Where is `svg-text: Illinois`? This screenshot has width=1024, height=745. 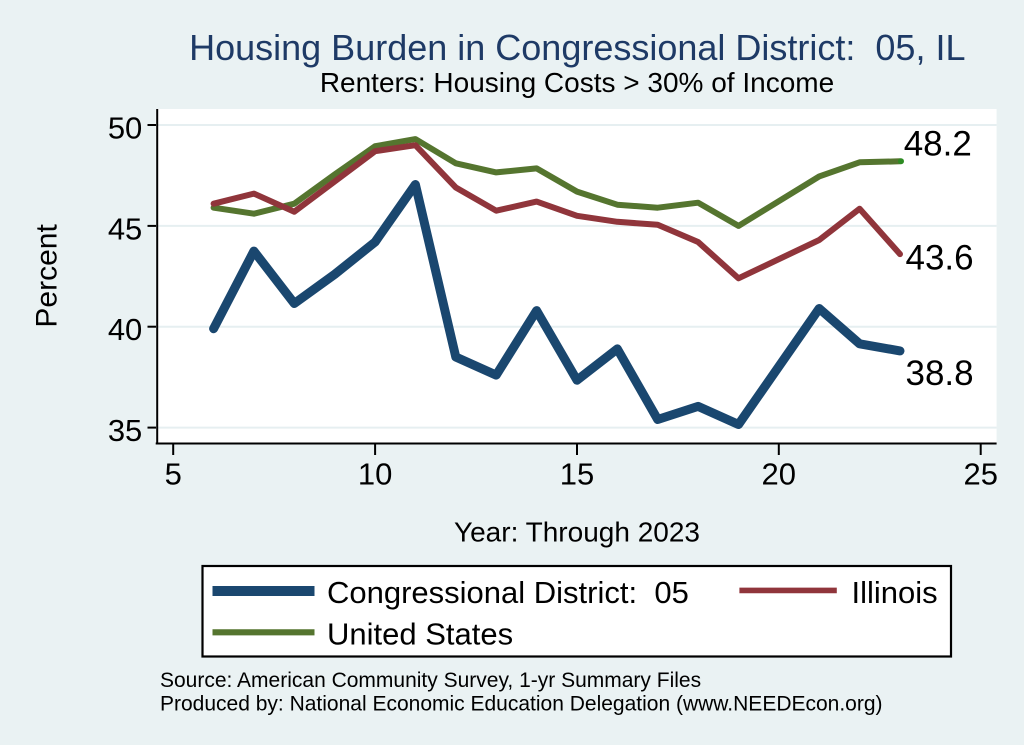 svg-text: Illinois is located at coordinates (895, 592).